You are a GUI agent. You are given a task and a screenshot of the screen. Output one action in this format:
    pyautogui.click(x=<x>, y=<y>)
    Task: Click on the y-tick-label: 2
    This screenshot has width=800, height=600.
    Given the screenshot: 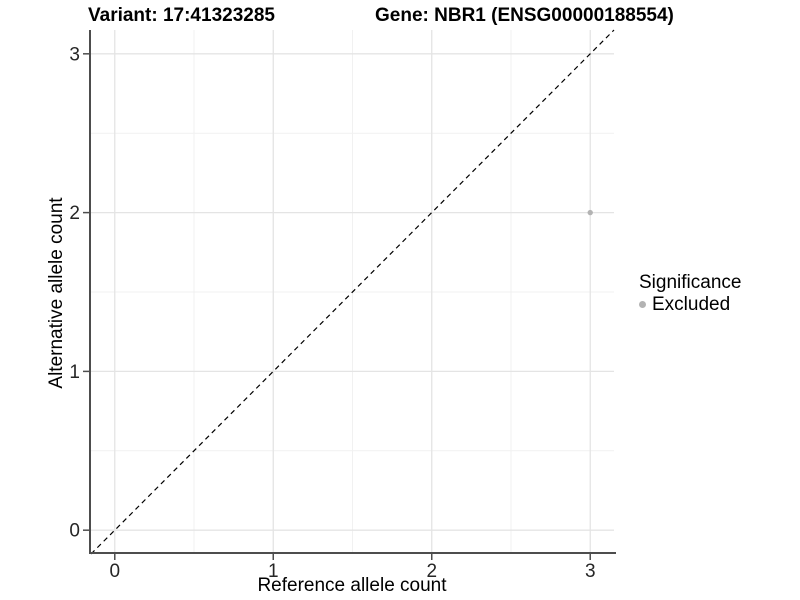 What is the action you would take?
    pyautogui.click(x=74, y=213)
    